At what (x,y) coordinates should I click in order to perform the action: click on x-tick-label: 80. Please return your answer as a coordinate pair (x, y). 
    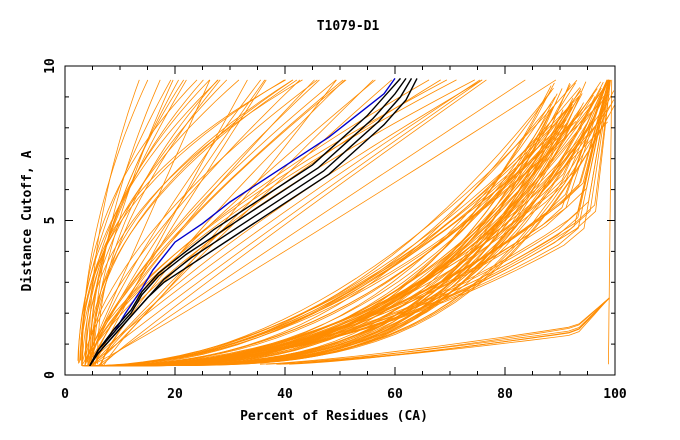
    Looking at the image, I should click on (505, 394).